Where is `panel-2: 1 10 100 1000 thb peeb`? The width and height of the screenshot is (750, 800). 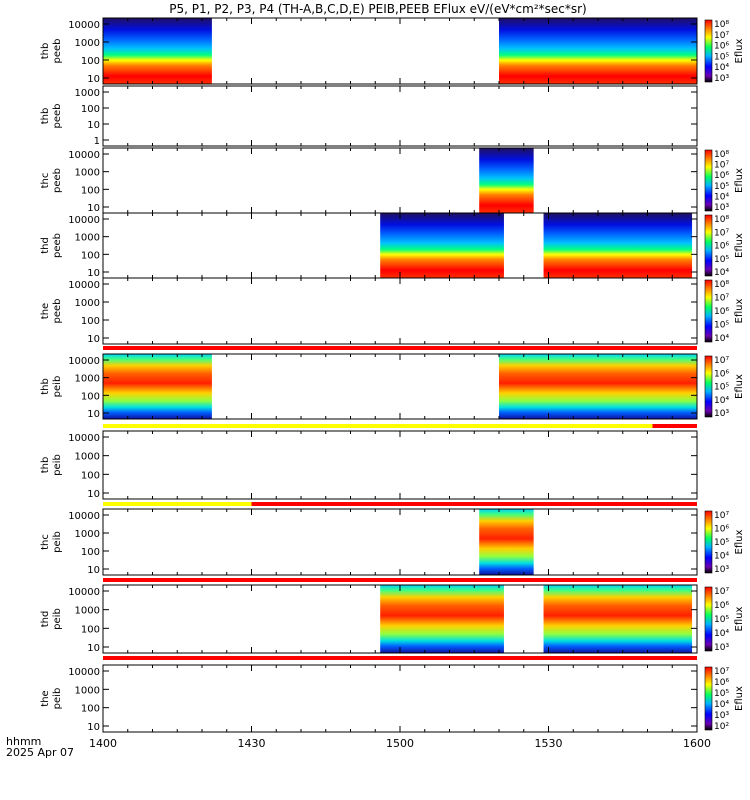 panel-2: 1 10 100 1000 thb peeb is located at coordinates (369, 116).